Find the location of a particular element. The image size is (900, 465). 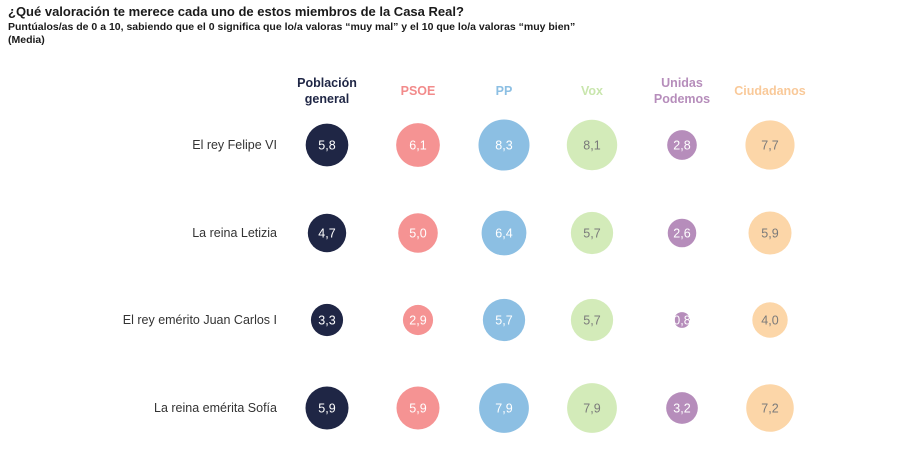

bubble-value-0-1: 6,1 is located at coordinates (417, 146).